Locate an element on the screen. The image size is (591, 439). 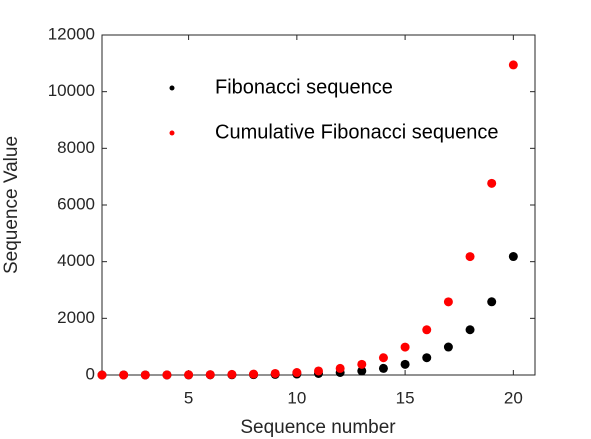
x-tick-label: 5 is located at coordinates (188, 397).